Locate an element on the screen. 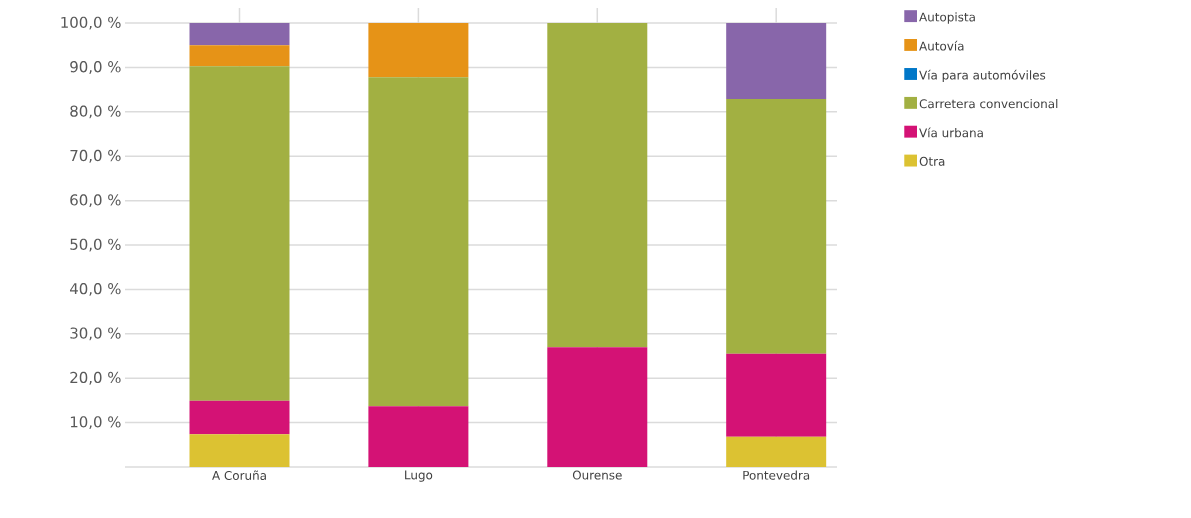  y-tick-label: 80,0 % is located at coordinates (95, 112).